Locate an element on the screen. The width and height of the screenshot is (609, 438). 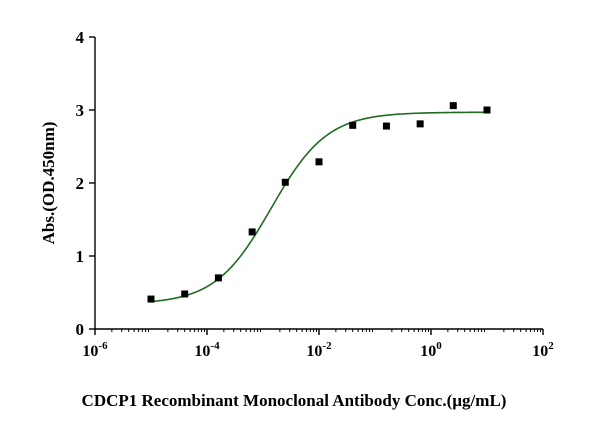
y-tick-label: 3 is located at coordinates (80, 110).